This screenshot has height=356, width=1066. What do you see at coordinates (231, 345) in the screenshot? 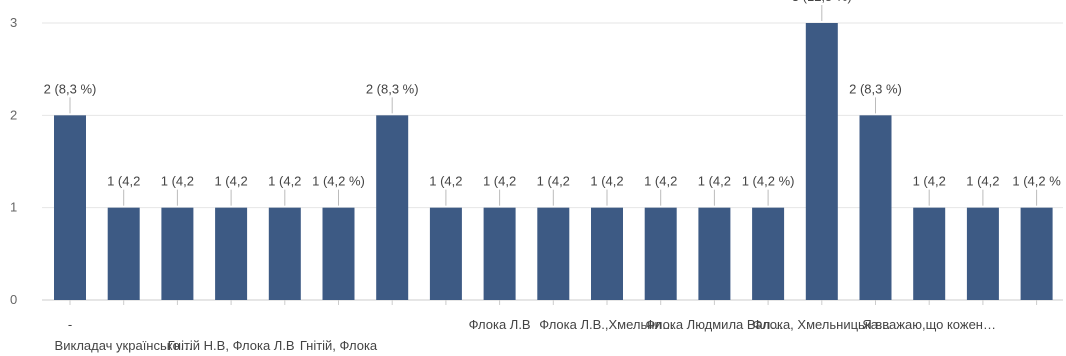
I see `x-tick-label: Гнітій Н.В, Флока Л.В` at bounding box center [231, 345].